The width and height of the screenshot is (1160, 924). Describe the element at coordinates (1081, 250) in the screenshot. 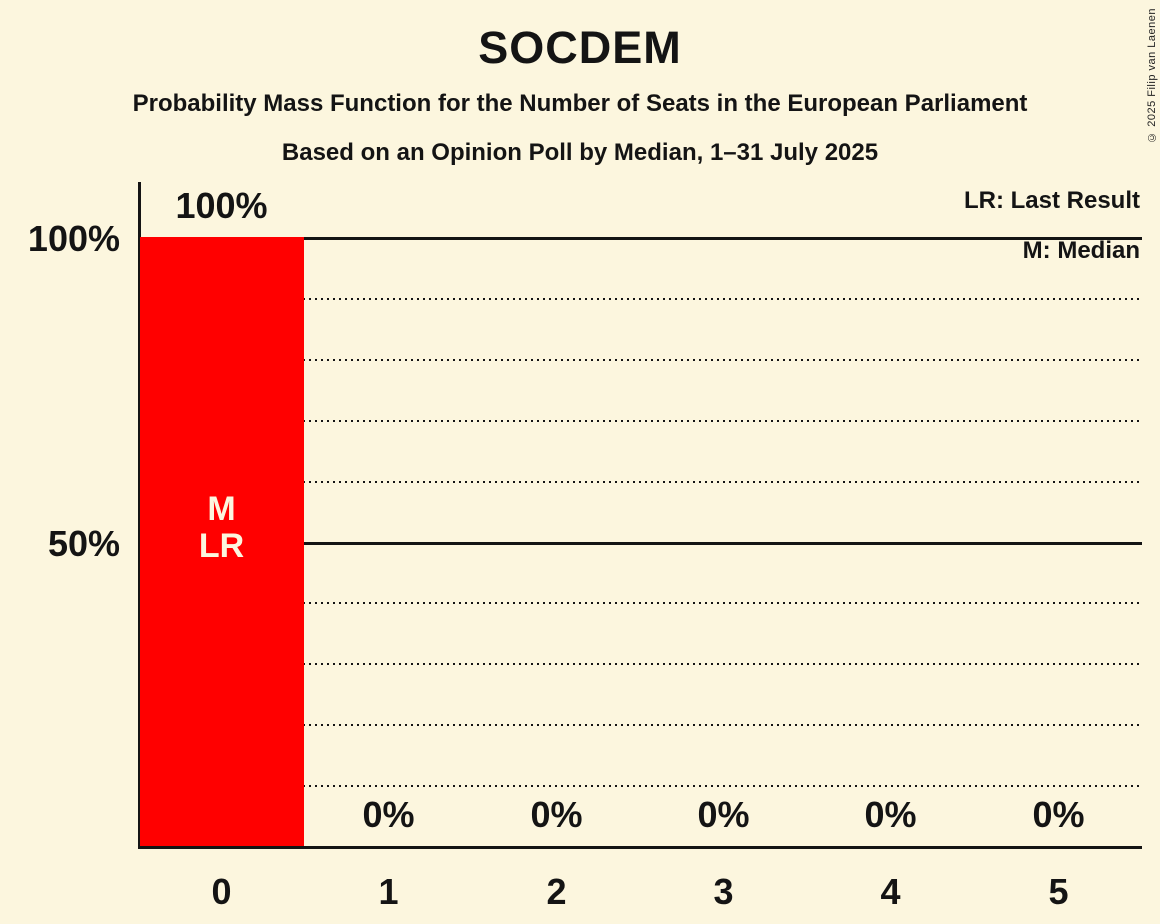

I see `legend-median: M: Median` at that location.